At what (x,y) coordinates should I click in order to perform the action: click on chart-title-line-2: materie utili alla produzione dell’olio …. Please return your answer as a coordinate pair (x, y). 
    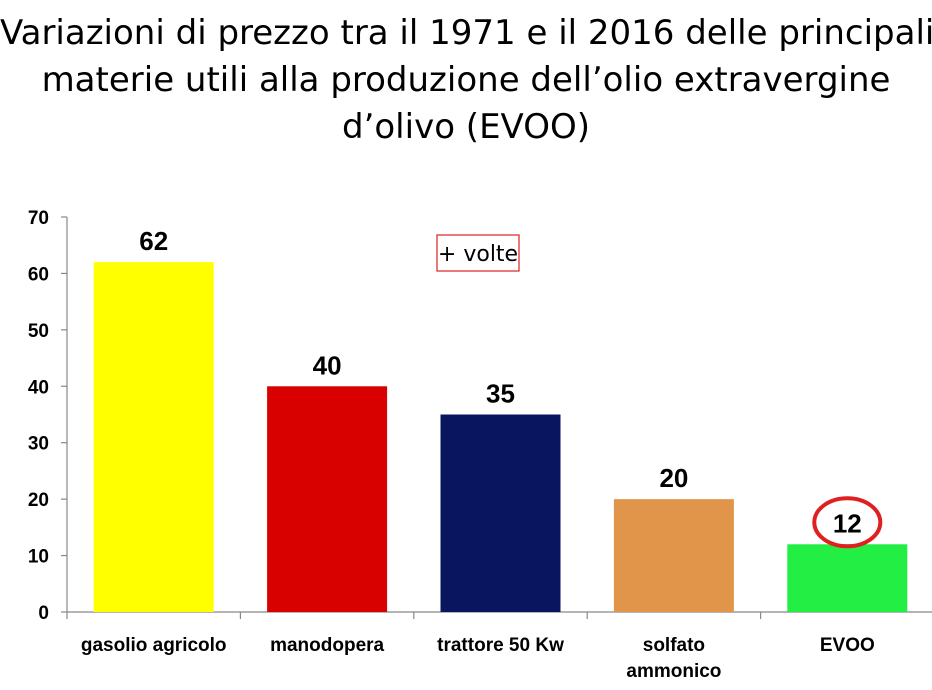
    Looking at the image, I should click on (466, 80).